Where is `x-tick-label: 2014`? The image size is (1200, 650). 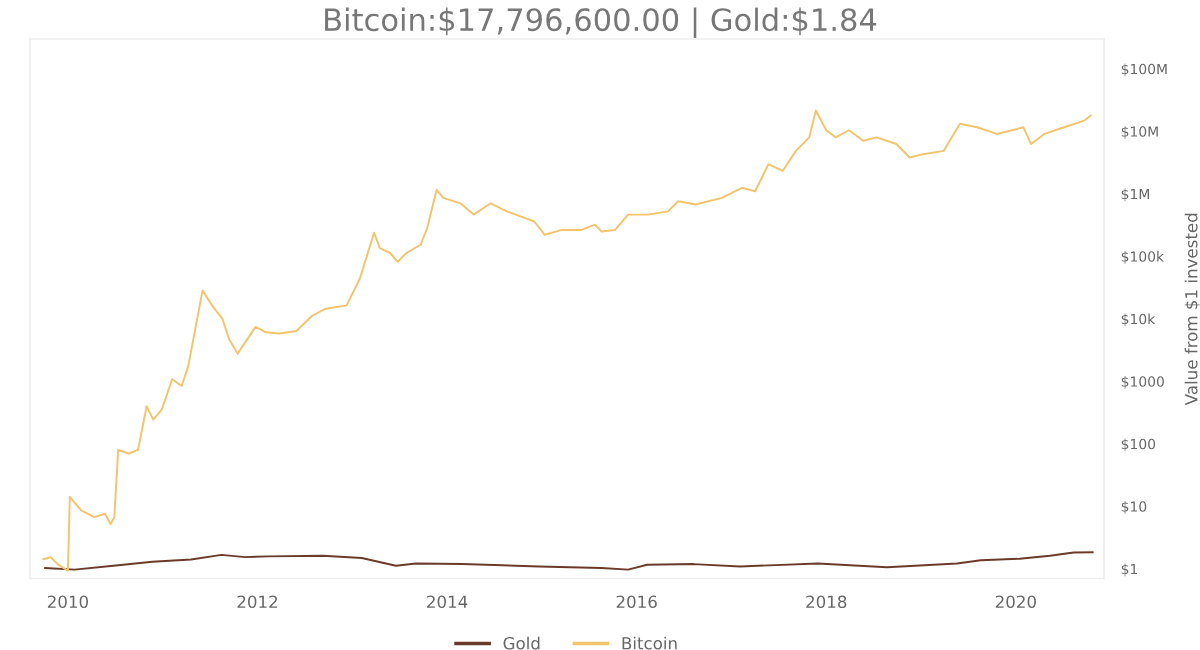 x-tick-label: 2014 is located at coordinates (447, 602).